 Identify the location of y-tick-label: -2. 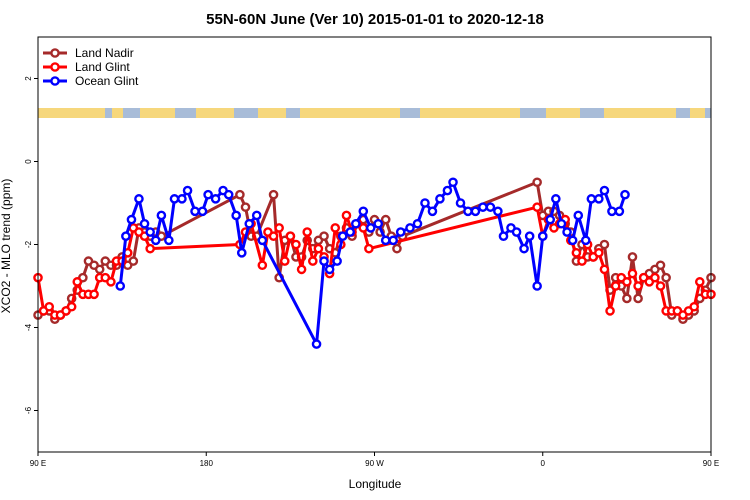
(28, 244).